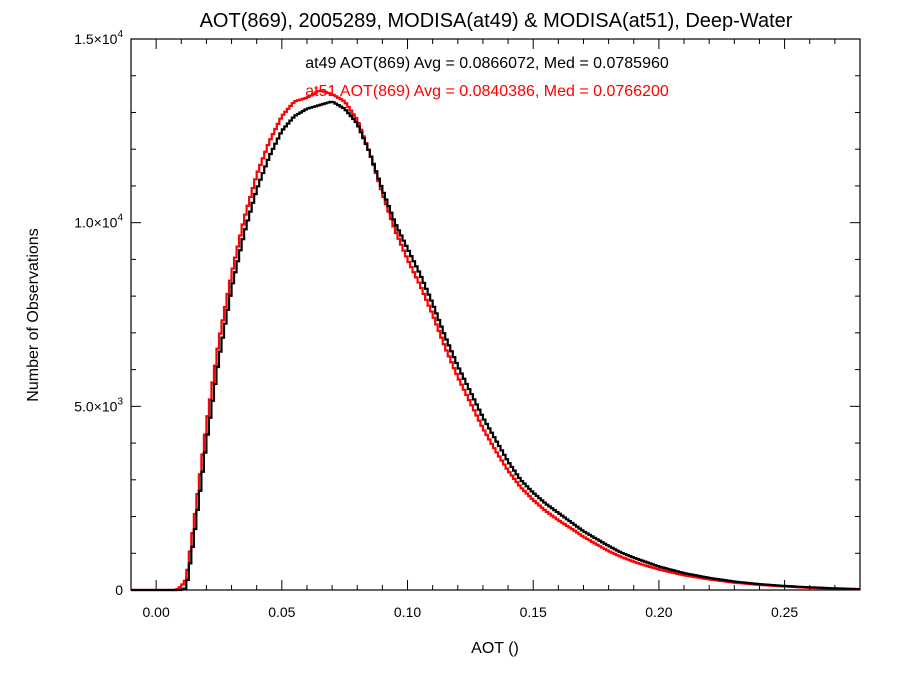  What do you see at coordinates (98, 222) in the screenshot?
I see `y-tick-label: 1.0×10⁴` at bounding box center [98, 222].